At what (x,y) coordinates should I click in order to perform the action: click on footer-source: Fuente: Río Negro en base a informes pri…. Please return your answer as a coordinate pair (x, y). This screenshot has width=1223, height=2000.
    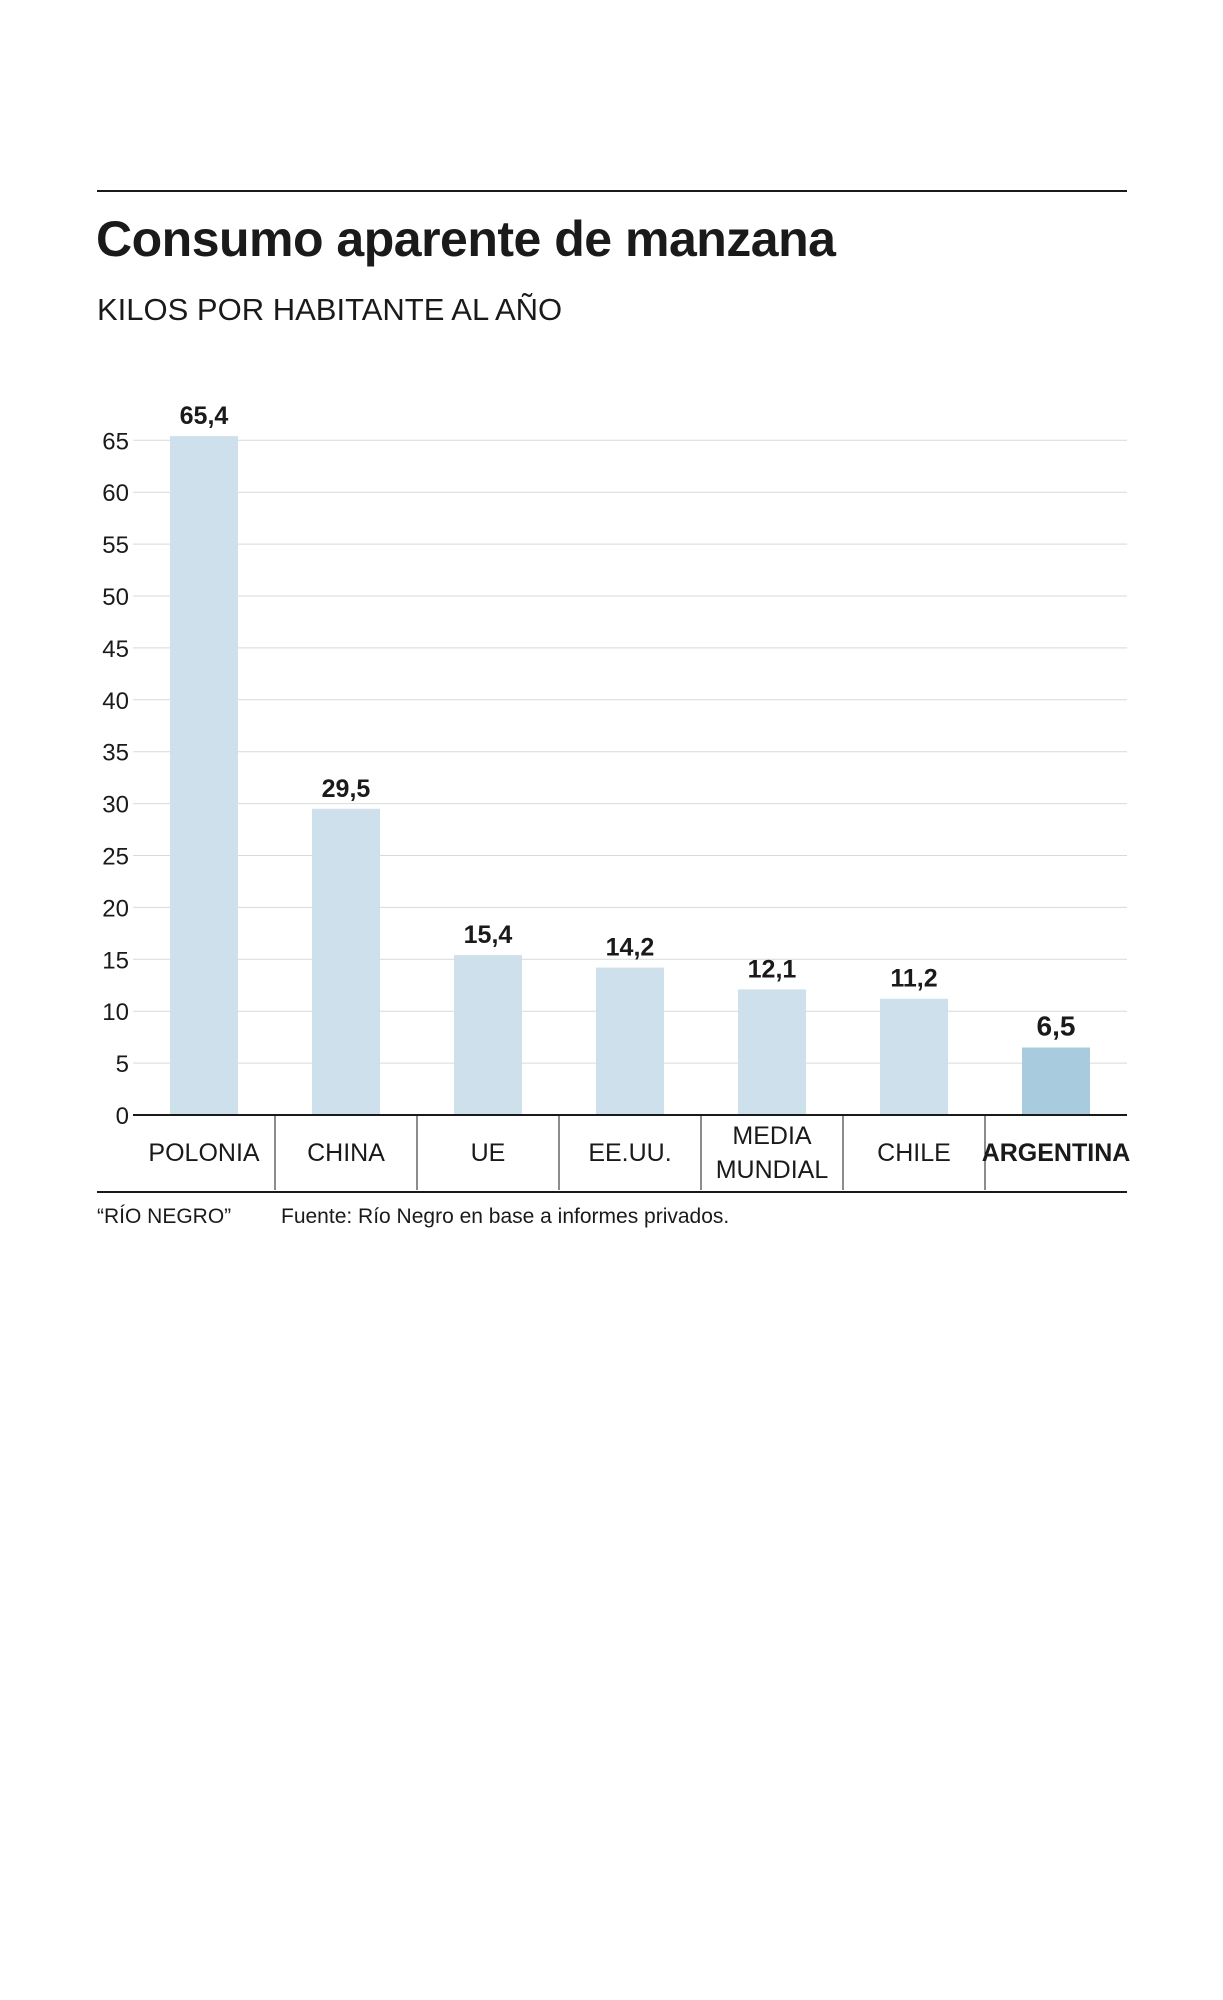
    Looking at the image, I should click on (505, 1216).